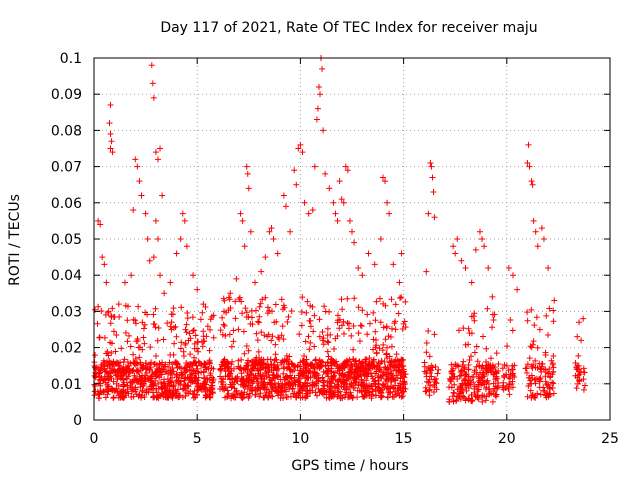 The height and width of the screenshot is (480, 640). Describe the element at coordinates (66, 312) in the screenshot. I see `y-tick-label: 0.03` at that location.